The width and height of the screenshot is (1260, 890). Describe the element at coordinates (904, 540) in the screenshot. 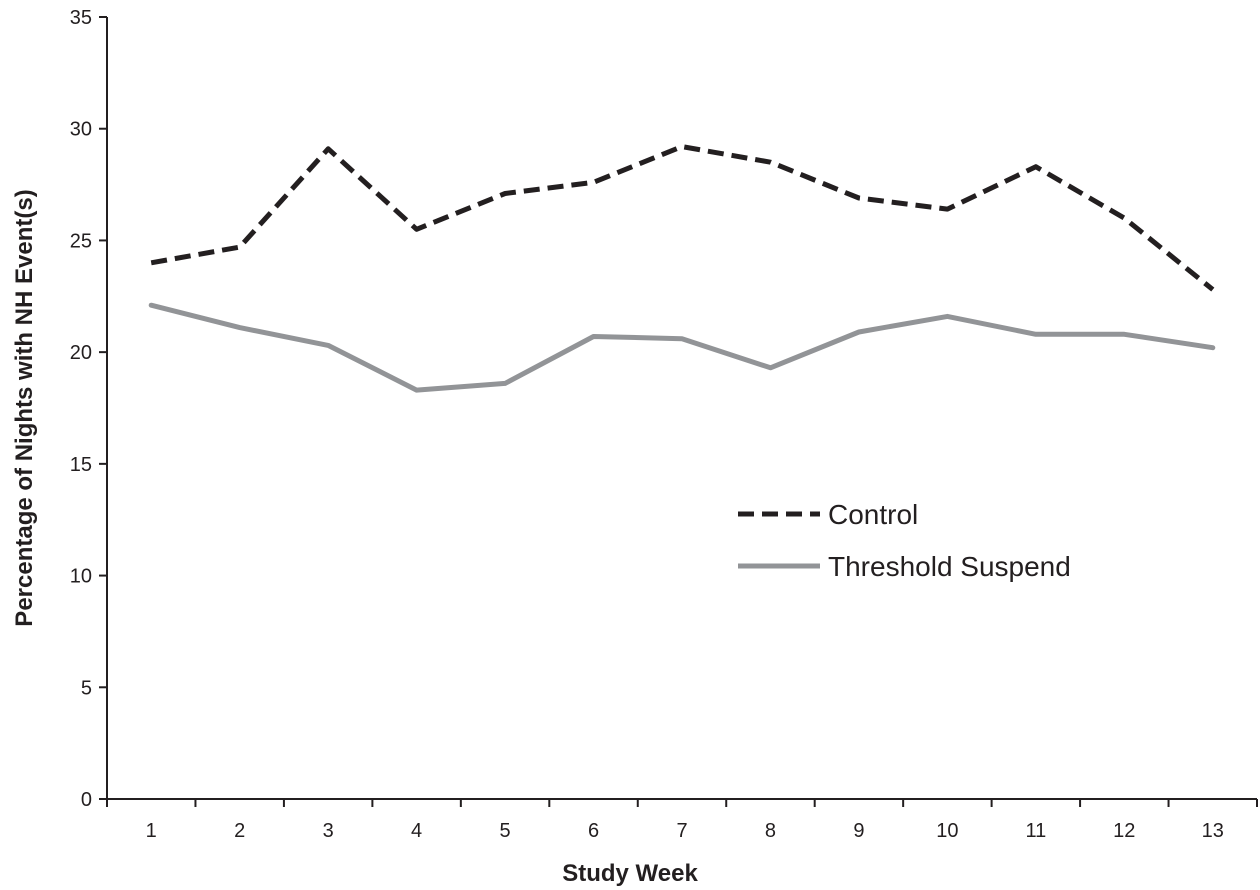

I see `legend: Control Threshold Suspend` at that location.